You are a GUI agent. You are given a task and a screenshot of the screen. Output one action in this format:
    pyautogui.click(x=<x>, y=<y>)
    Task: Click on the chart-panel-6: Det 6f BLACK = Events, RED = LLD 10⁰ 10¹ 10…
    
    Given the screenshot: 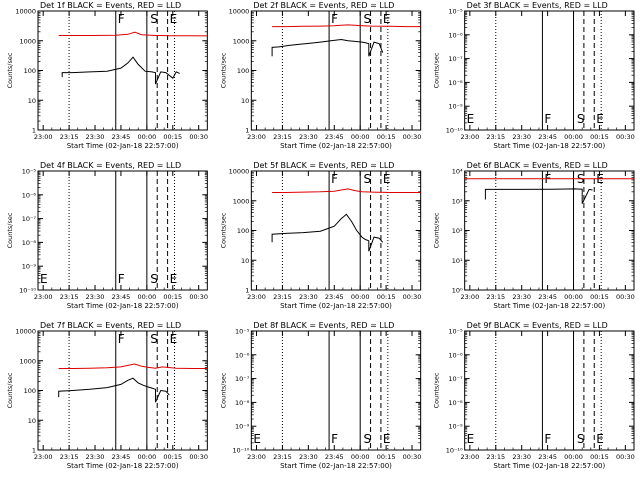 What is the action you would take?
    pyautogui.click(x=534, y=235)
    